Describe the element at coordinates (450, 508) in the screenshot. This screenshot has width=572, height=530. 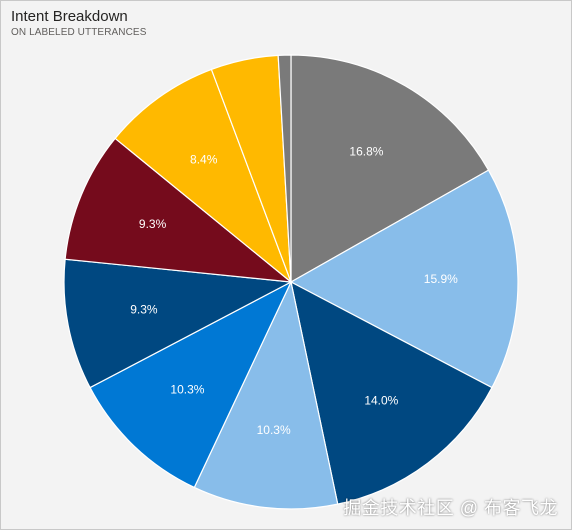
I see `watermark-text: 掘金技术社区 @ 布客飞龙` at that location.